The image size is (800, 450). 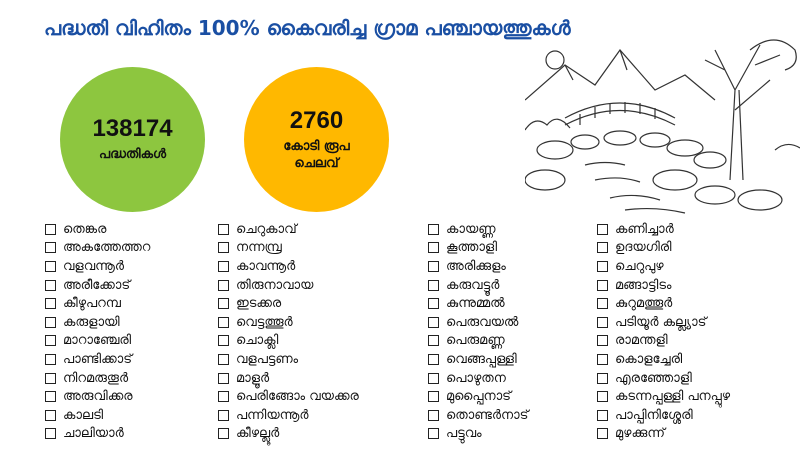 I want to click on list-item: മാറാഞ്ചേരി, so click(x=97, y=341).